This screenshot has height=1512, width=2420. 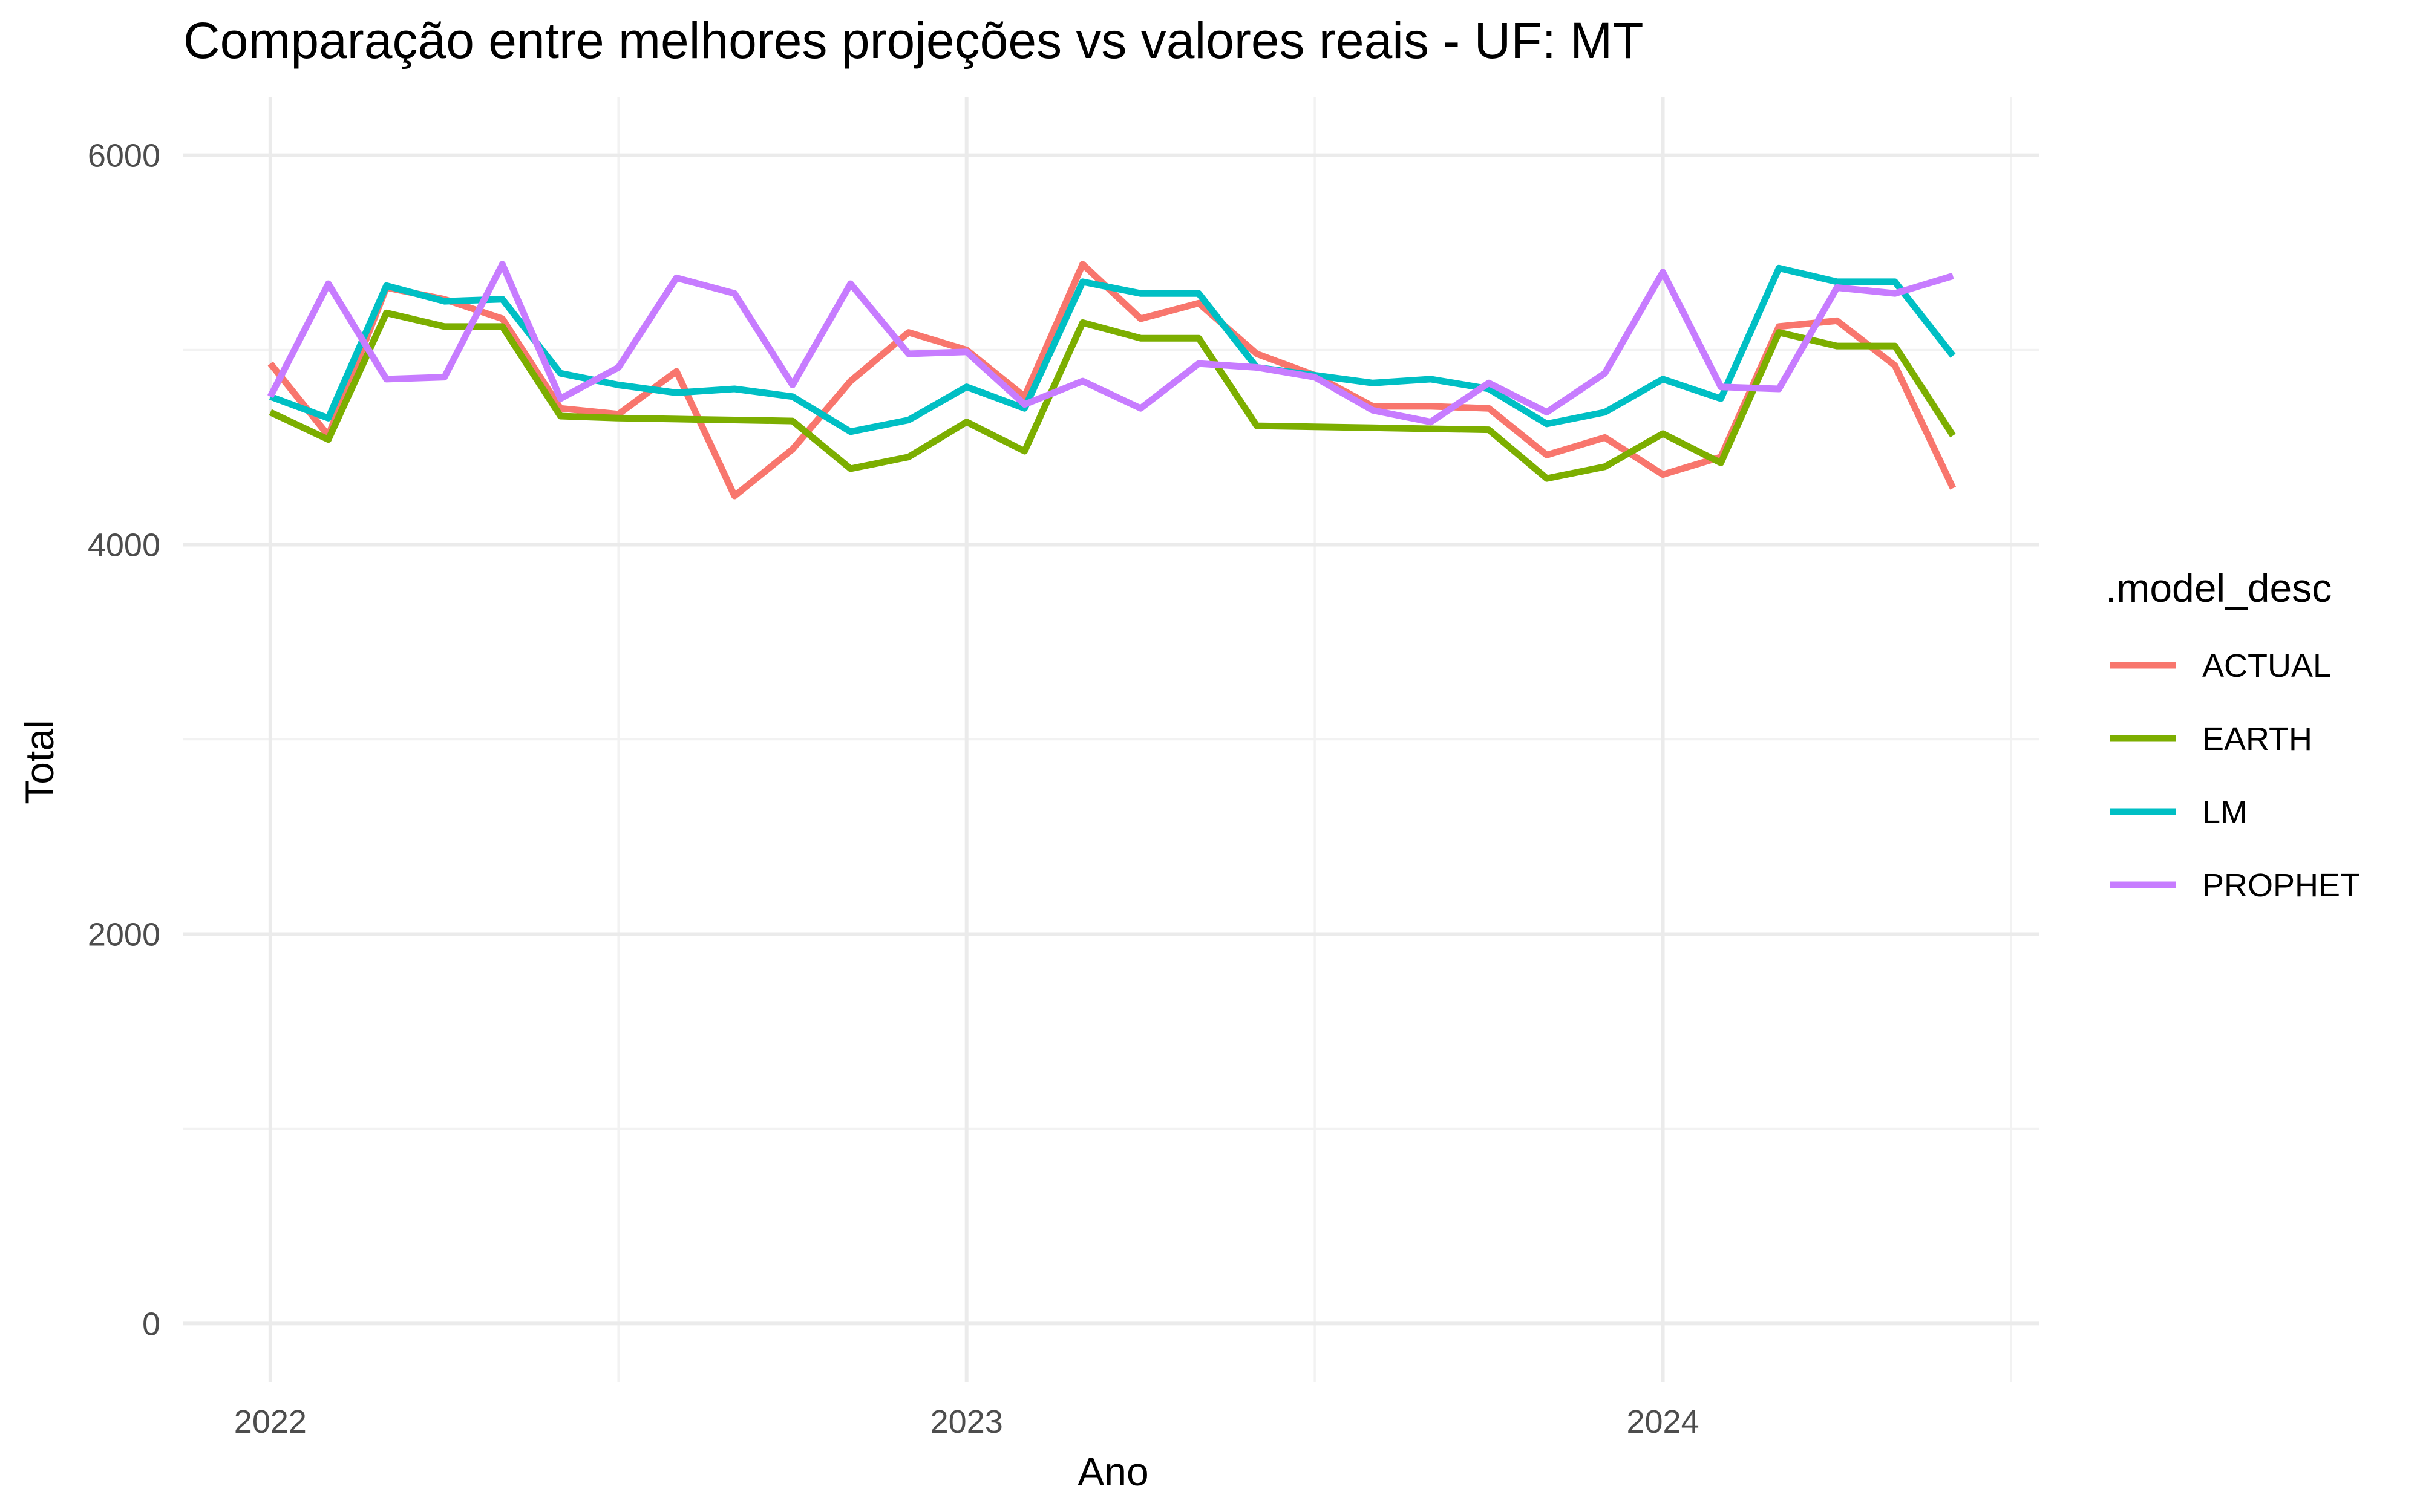 I want to click on legend-title: .model_desc, so click(x=2218, y=587).